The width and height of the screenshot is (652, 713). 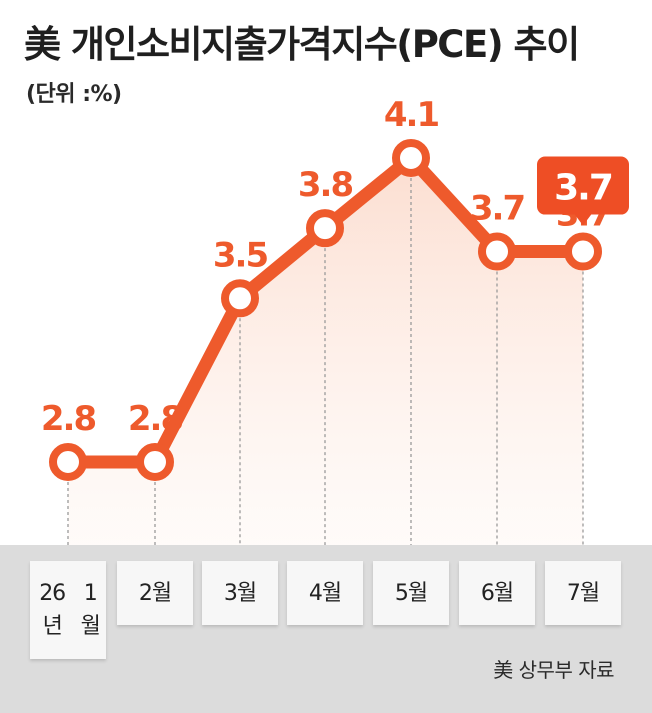 What do you see at coordinates (411, 593) in the screenshot?
I see `category-label-4: 5월` at bounding box center [411, 593].